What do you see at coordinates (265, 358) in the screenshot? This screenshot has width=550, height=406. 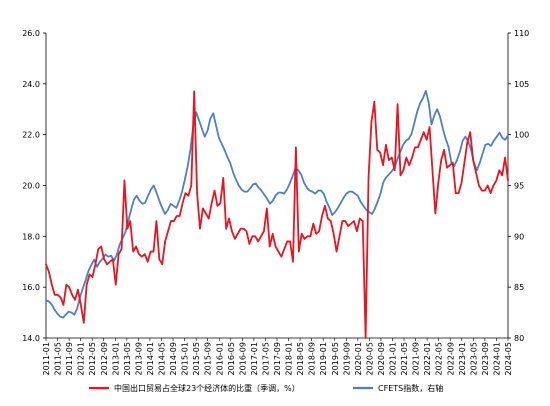 I see `x-tick-label: 2017-05` at bounding box center [265, 358].